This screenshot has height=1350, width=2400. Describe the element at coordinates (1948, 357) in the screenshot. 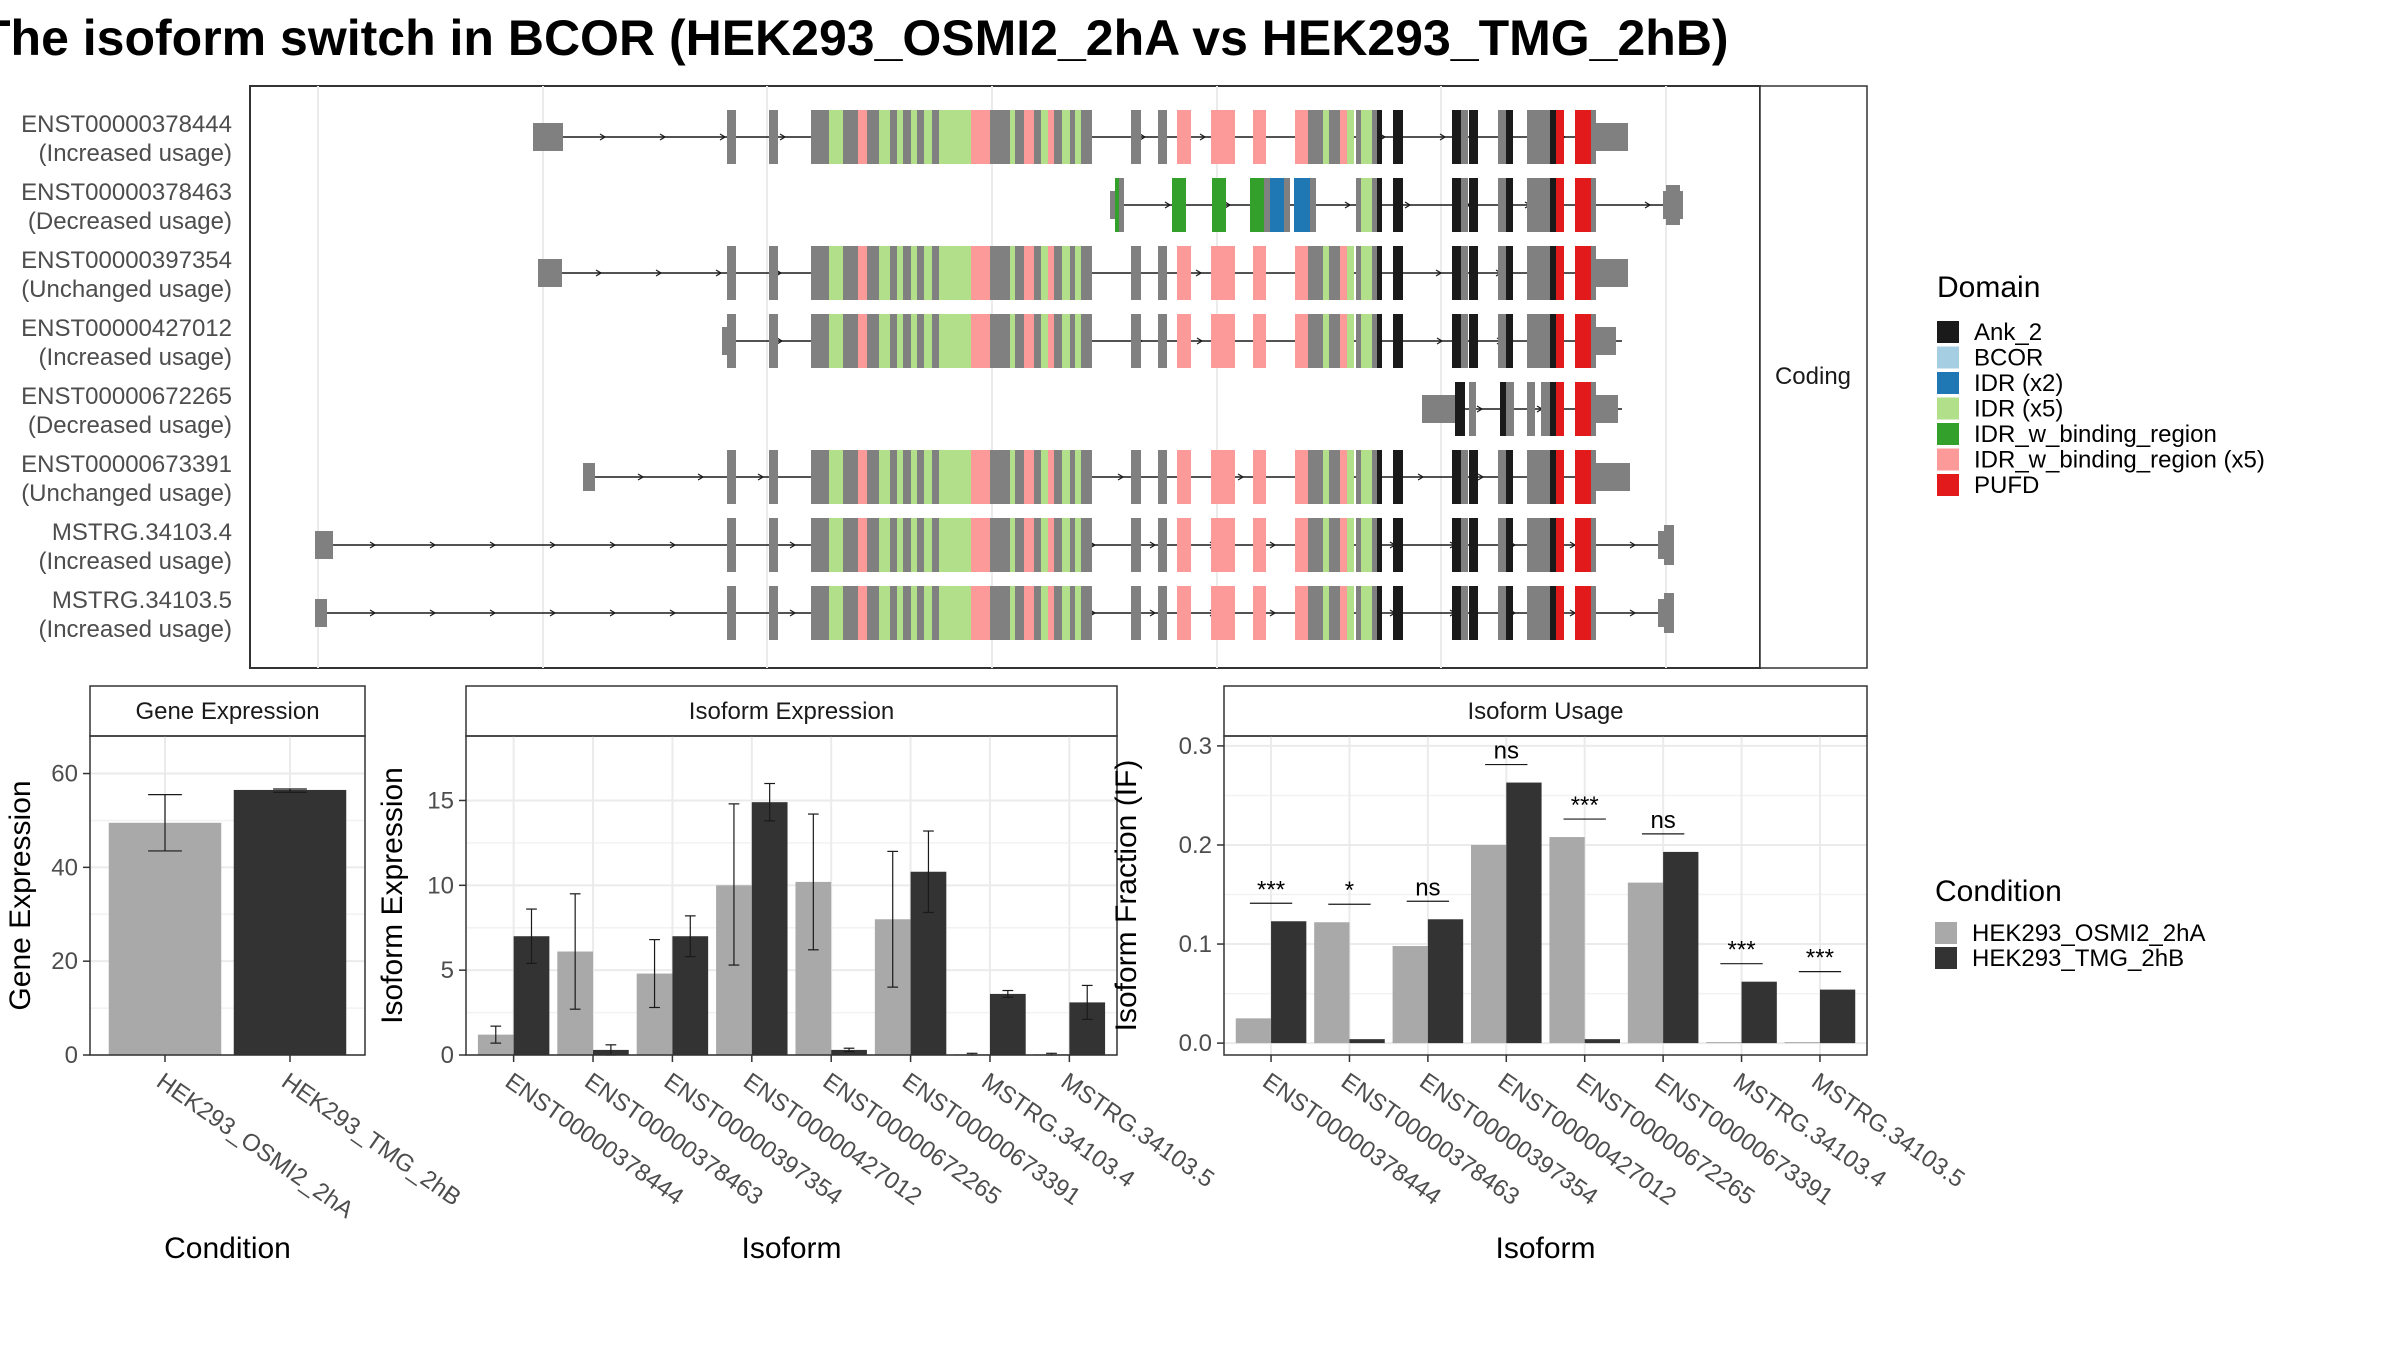

I see `domain-legend-swatch` at that location.